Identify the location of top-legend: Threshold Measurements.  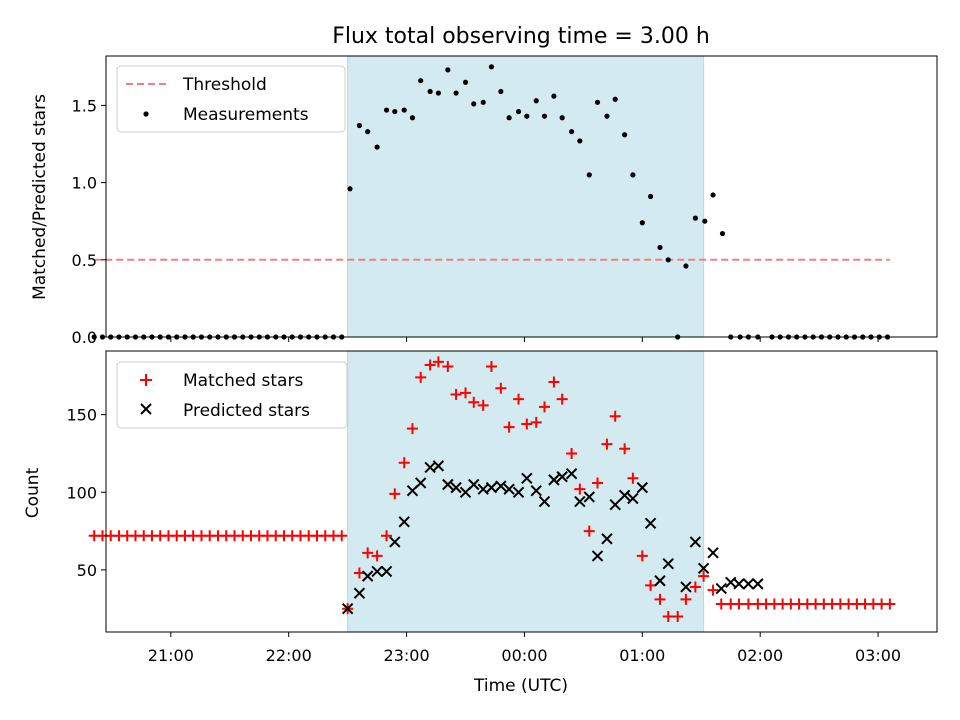
(231, 99).